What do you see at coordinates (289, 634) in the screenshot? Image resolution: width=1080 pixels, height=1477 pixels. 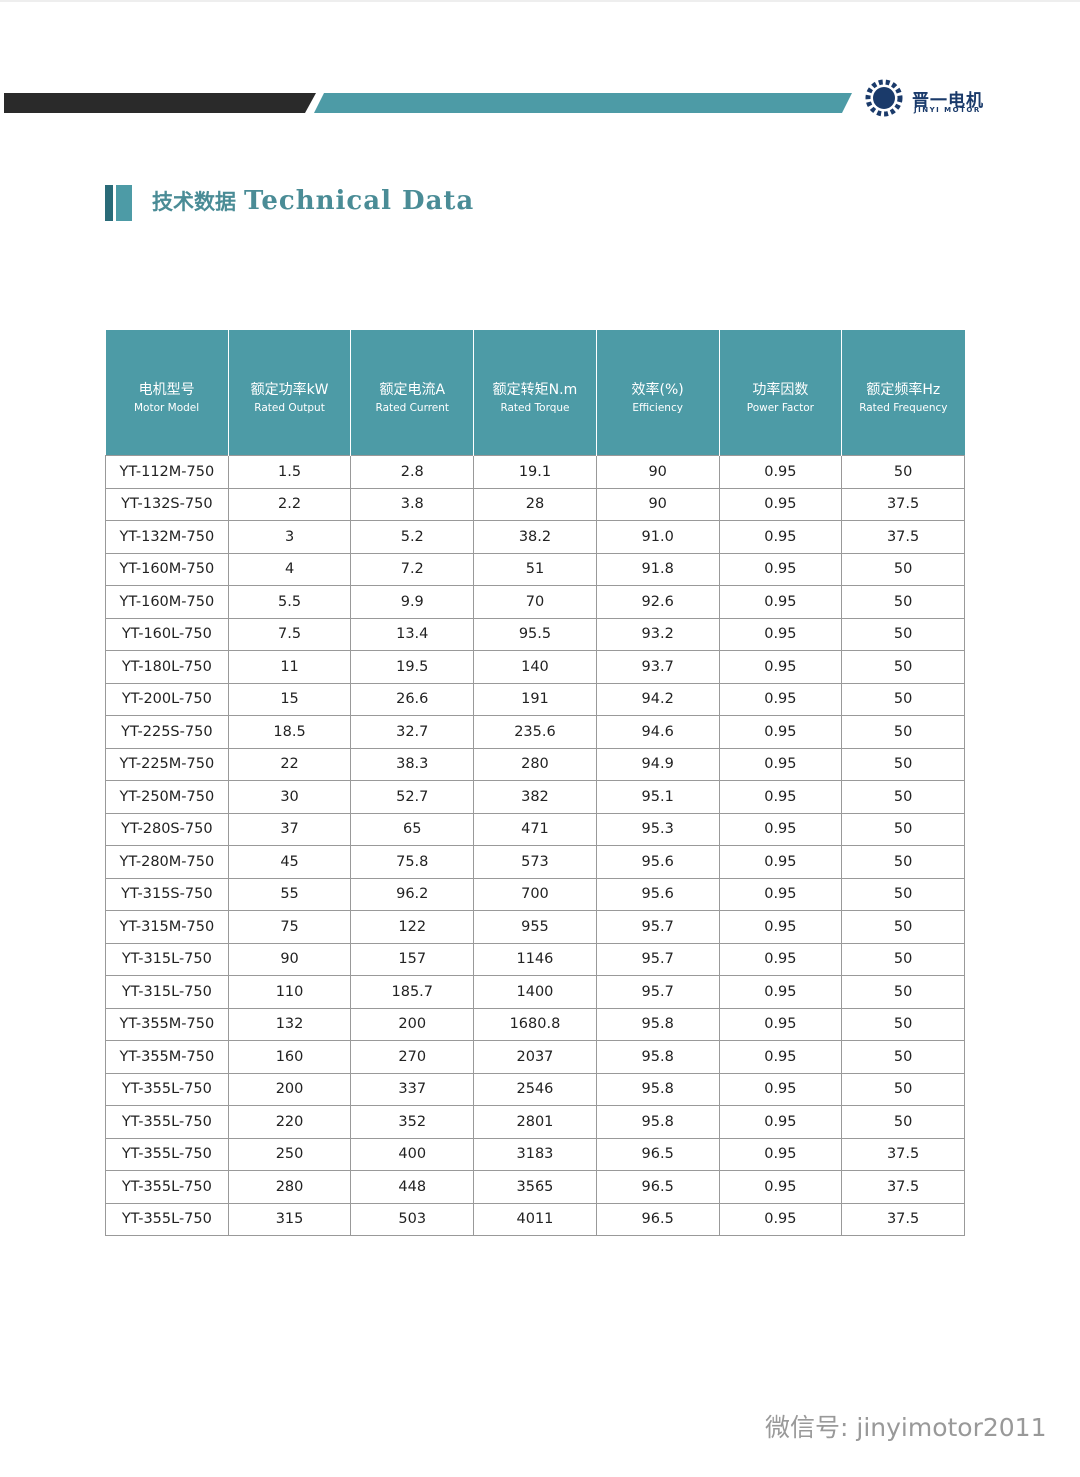 I see `table-cell: 7.5` at bounding box center [289, 634].